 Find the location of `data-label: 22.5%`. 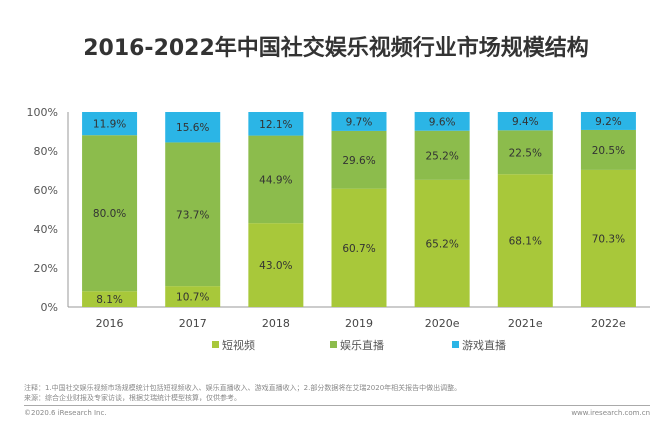

data-label: 22.5% is located at coordinates (525, 153).